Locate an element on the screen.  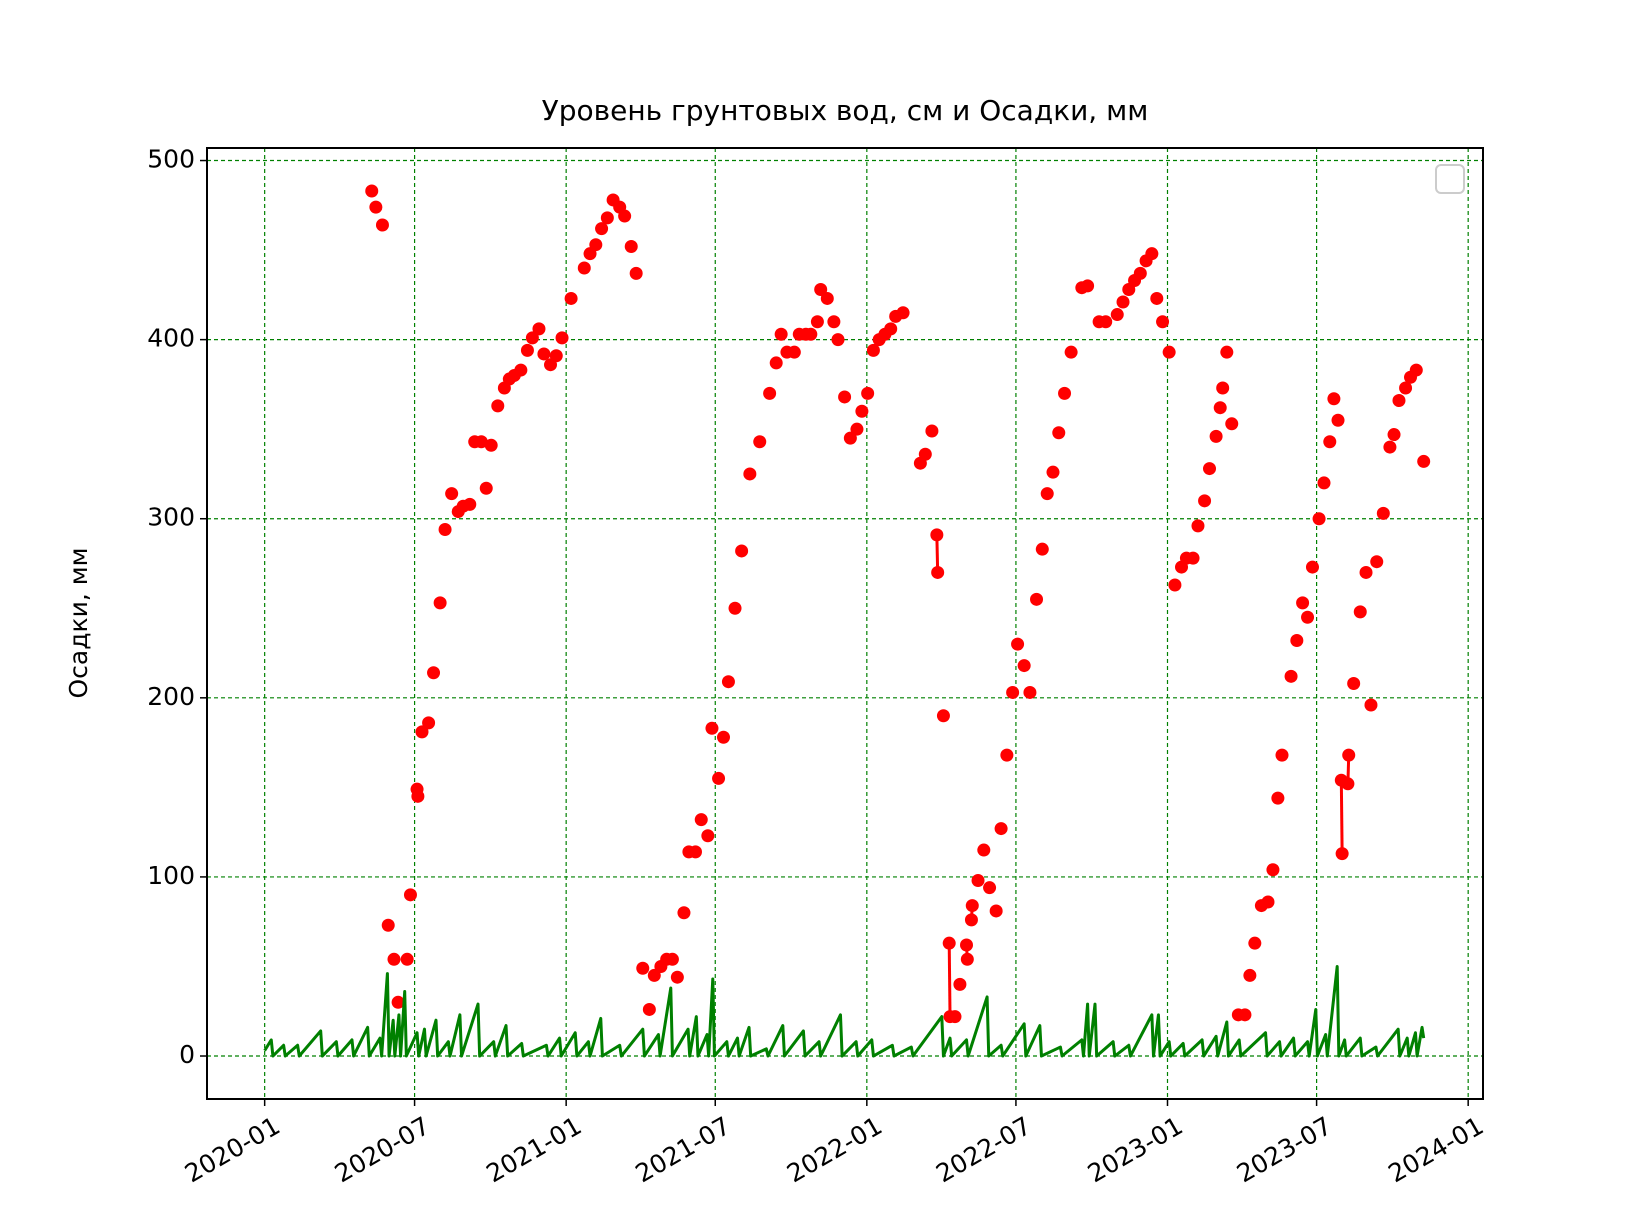
y-tick-label: 500 is located at coordinates (171, 159).